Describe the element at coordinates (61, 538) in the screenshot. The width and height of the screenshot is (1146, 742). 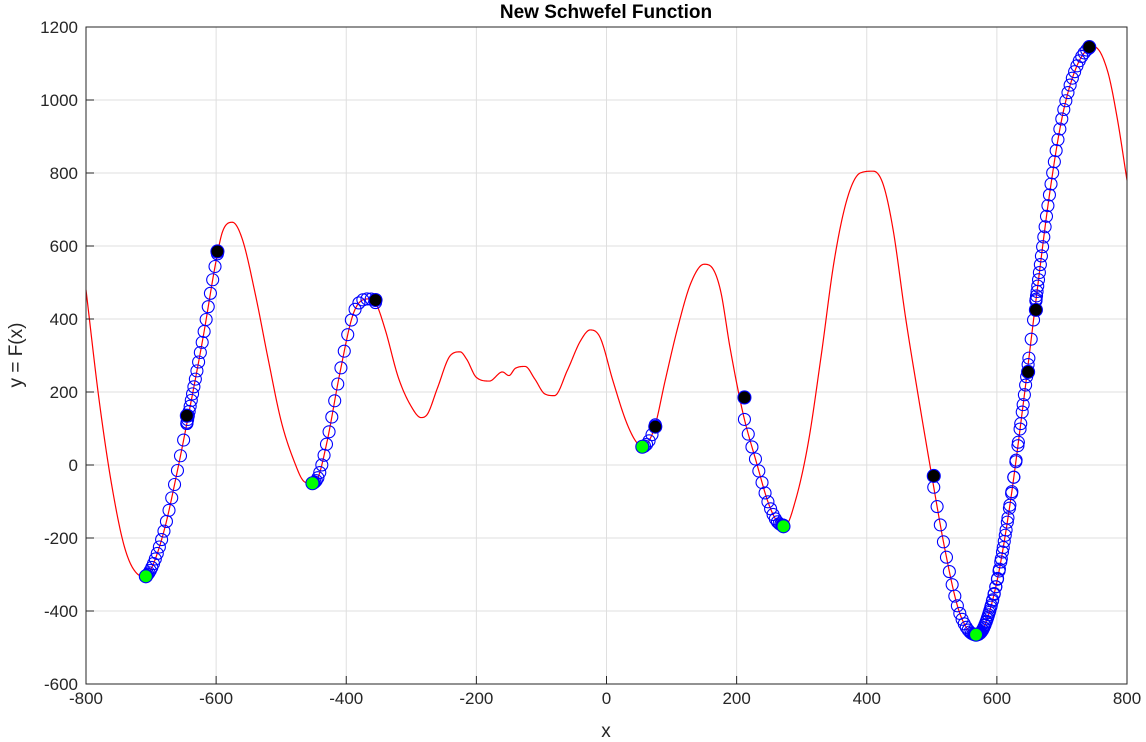
I see `y-tick-label: -200` at that location.